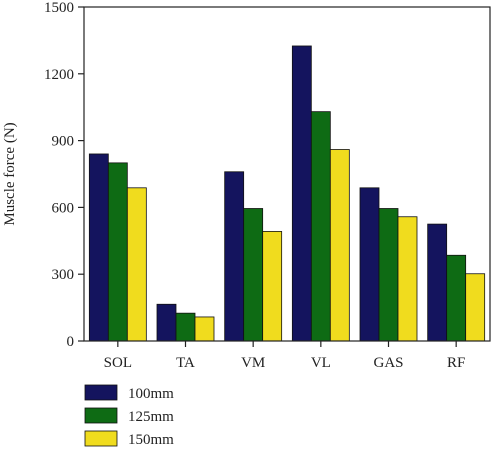 This screenshot has height=453, width=502. What do you see at coordinates (234, 256) in the screenshot?
I see `bar-100mm-VM` at bounding box center [234, 256].